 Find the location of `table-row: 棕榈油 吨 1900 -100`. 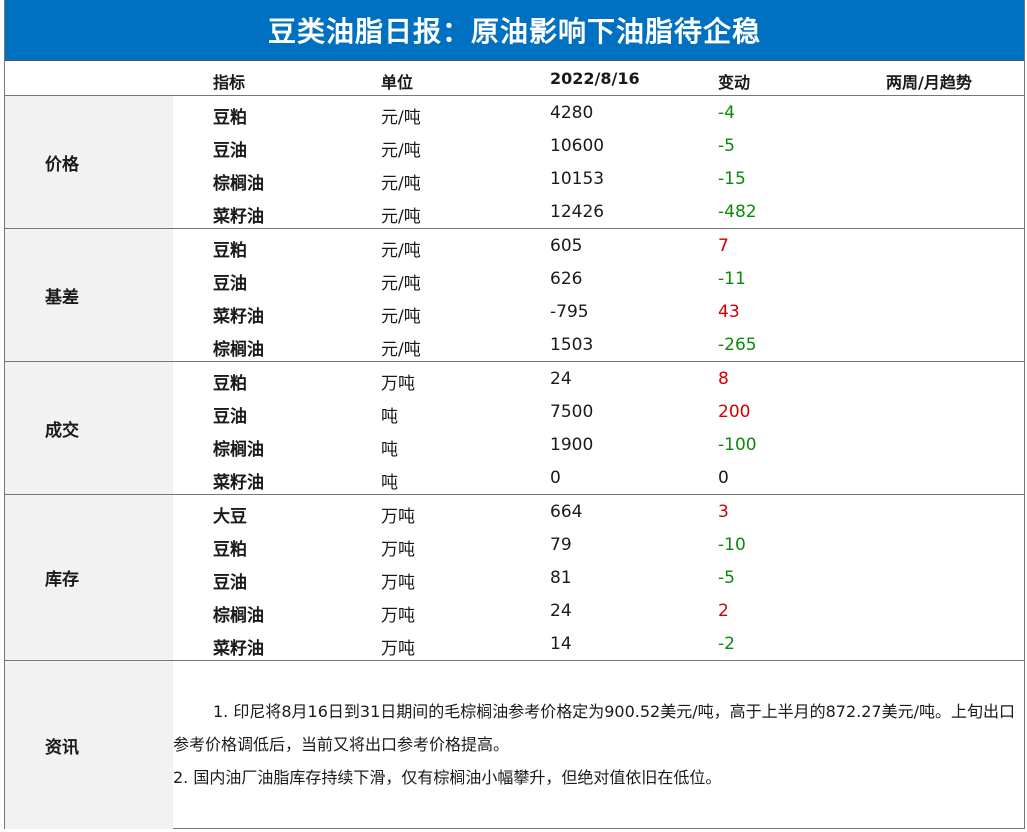

table-row: 棕榈油 吨 1900 -100 is located at coordinates (514, 444).